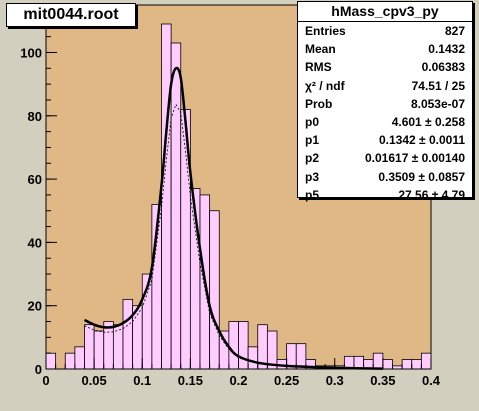  I want to click on stats-row-p2: p2 0.01617 ± 0.00140, so click(385, 158).